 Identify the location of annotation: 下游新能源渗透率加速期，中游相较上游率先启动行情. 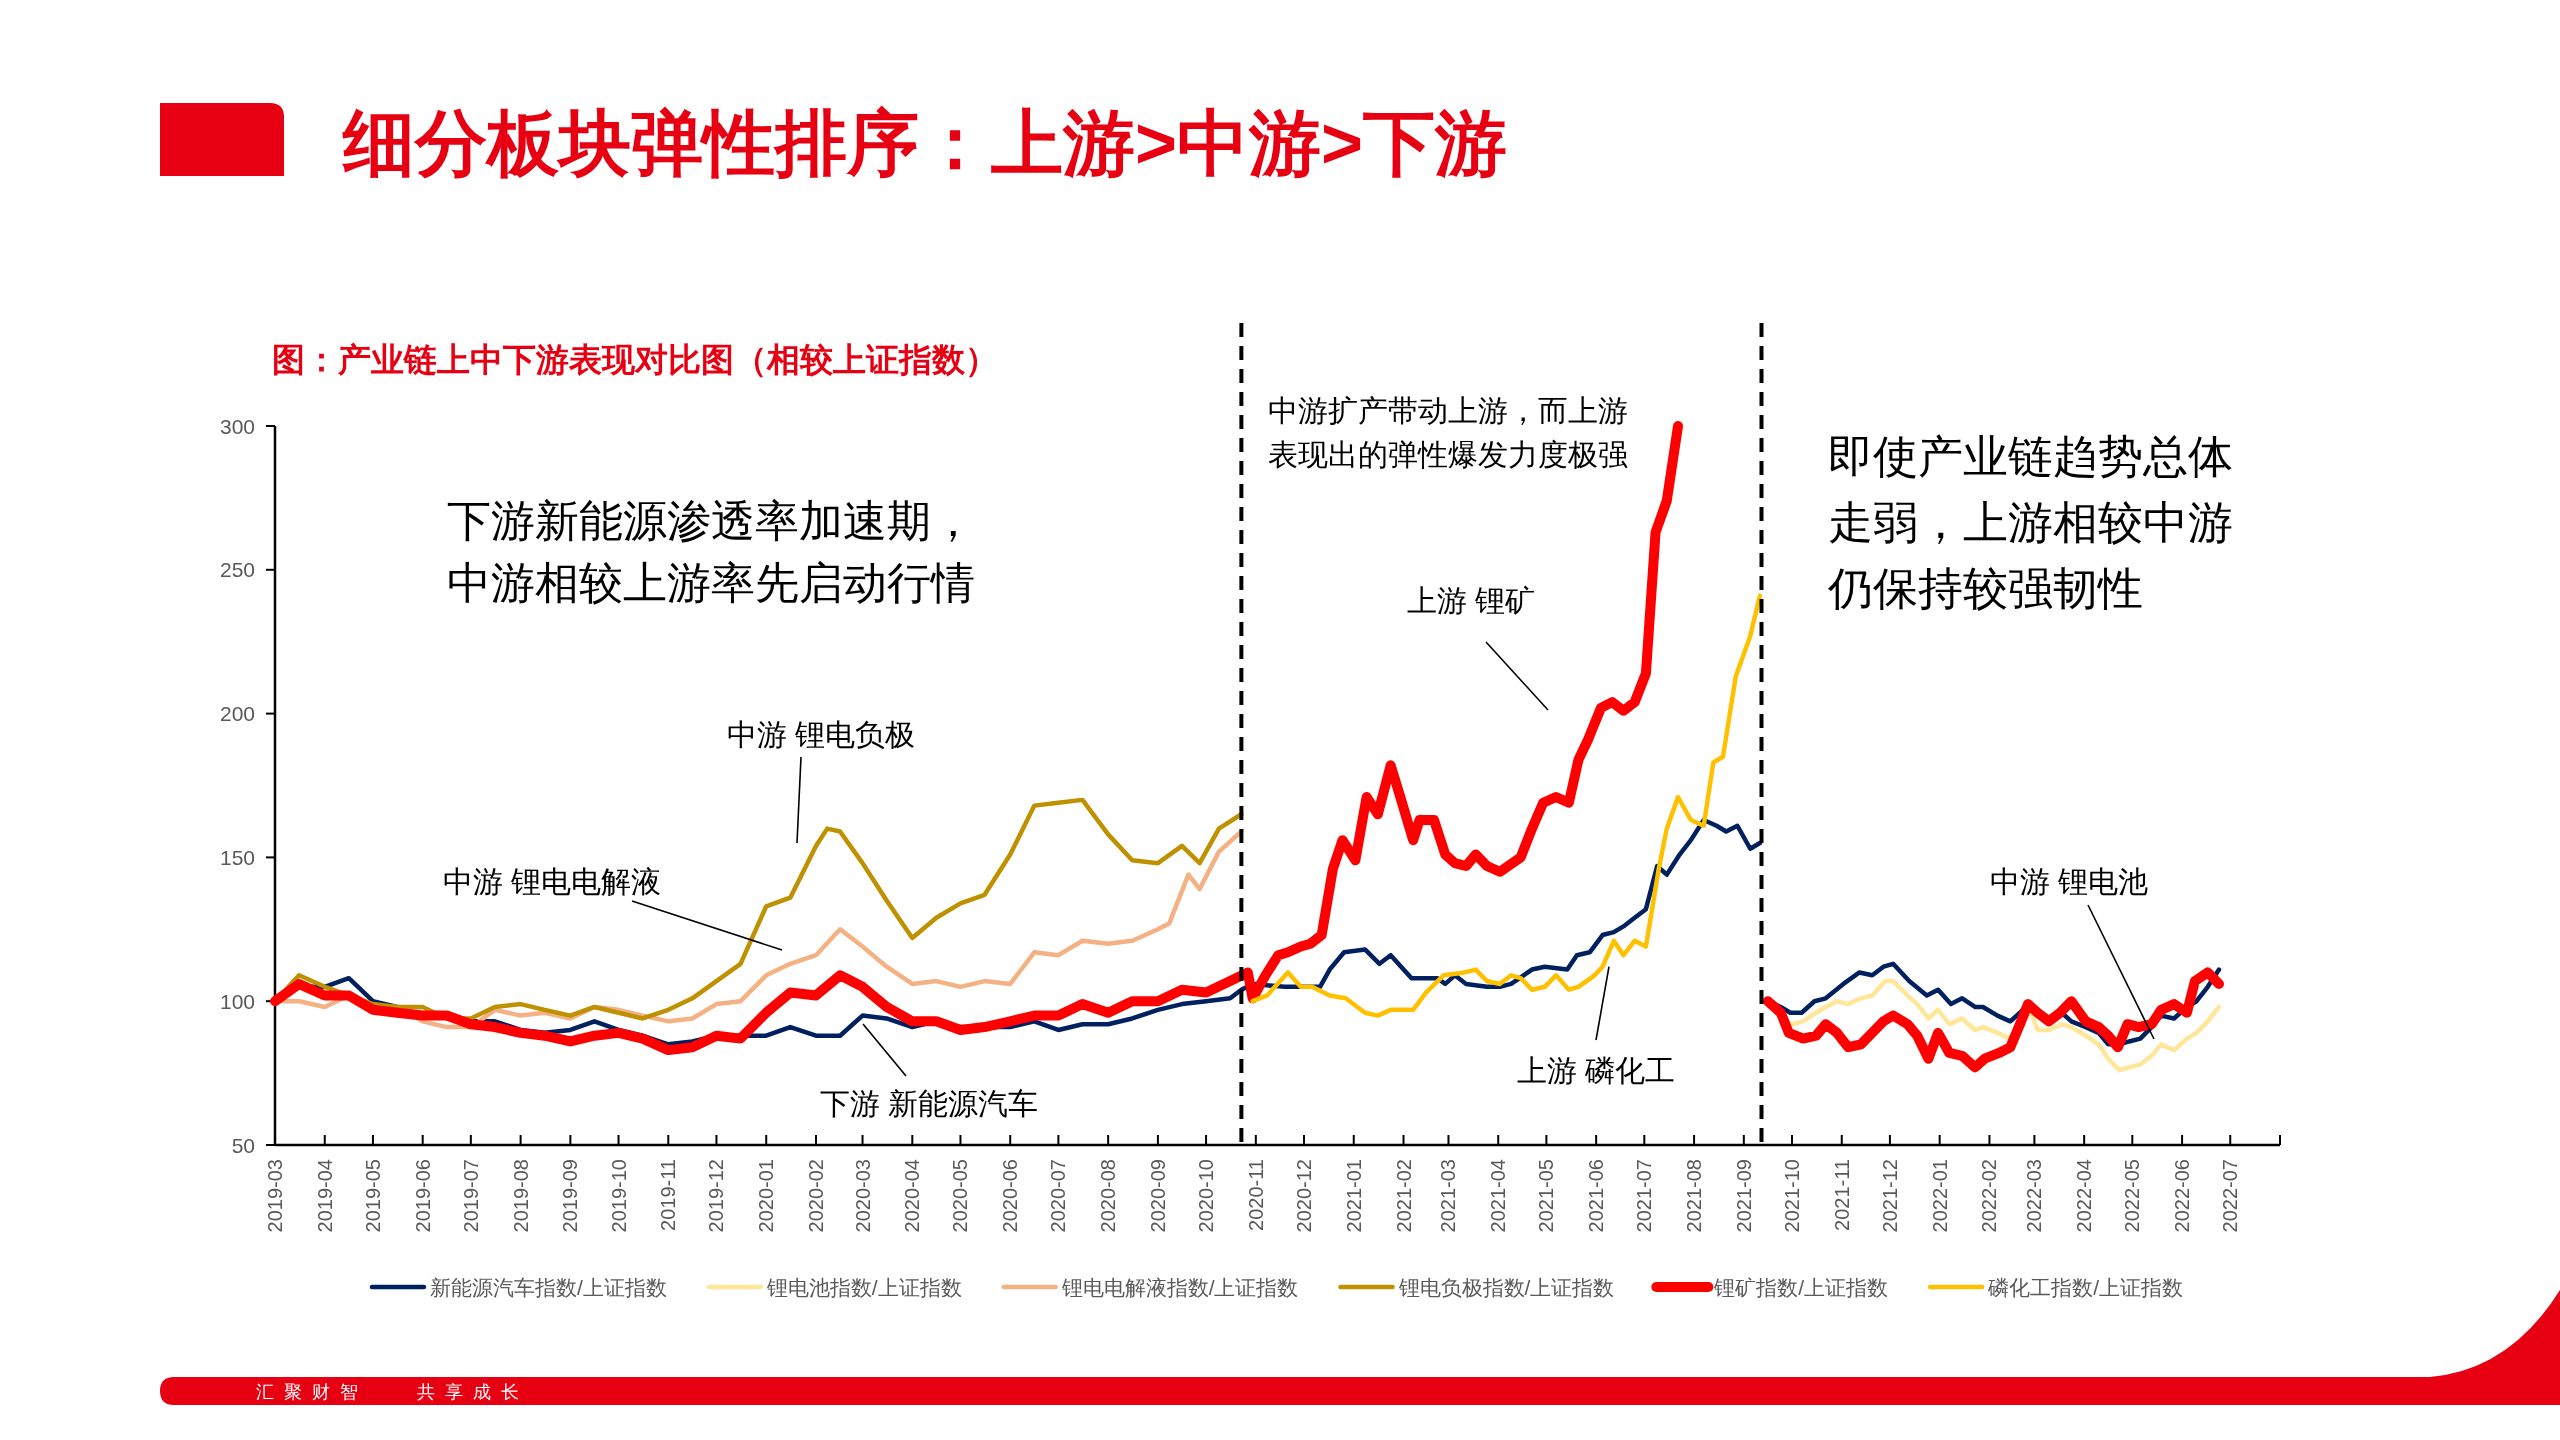
(711, 552).